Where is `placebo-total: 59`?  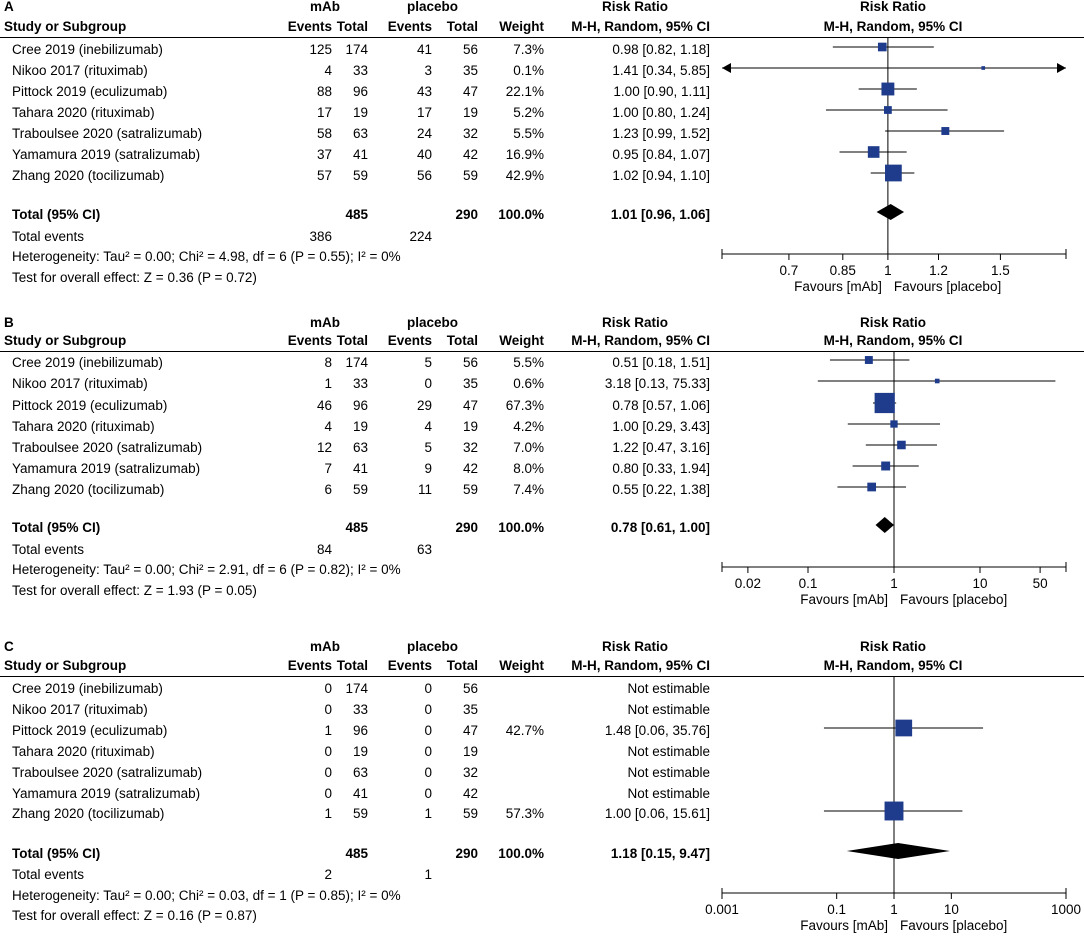
placebo-total: 59 is located at coordinates (470, 489).